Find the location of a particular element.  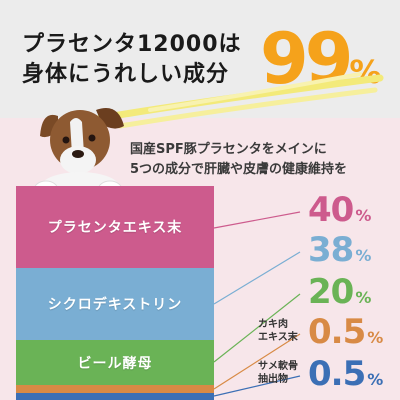

ingredient-block-cyclodextrin: シクロデキストリン is located at coordinates (115, 304).